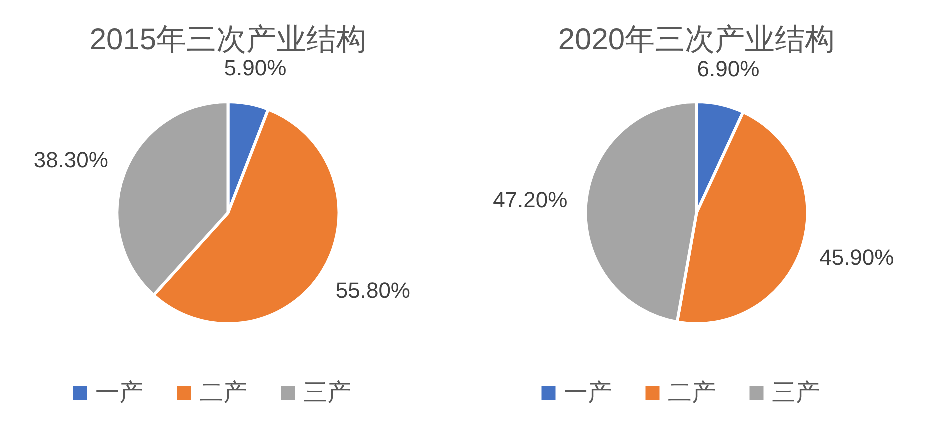 Image resolution: width=937 pixels, height=439 pixels. What do you see at coordinates (255, 67) in the screenshot?
I see `data-label: 5.90%` at bounding box center [255, 67].